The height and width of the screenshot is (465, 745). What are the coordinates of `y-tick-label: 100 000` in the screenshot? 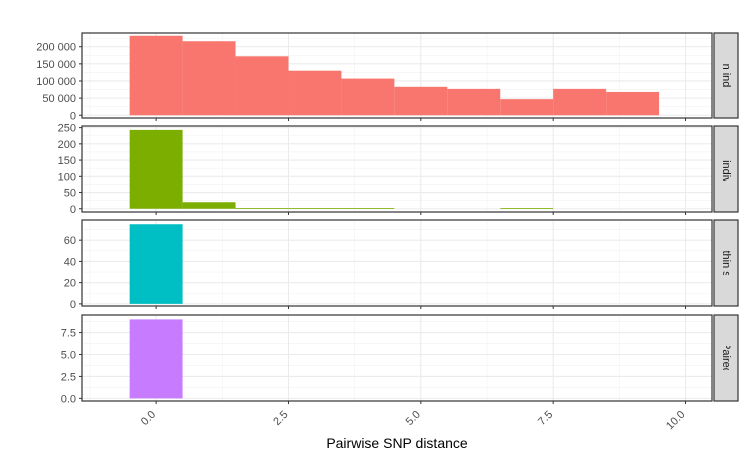 It's located at (56, 82).